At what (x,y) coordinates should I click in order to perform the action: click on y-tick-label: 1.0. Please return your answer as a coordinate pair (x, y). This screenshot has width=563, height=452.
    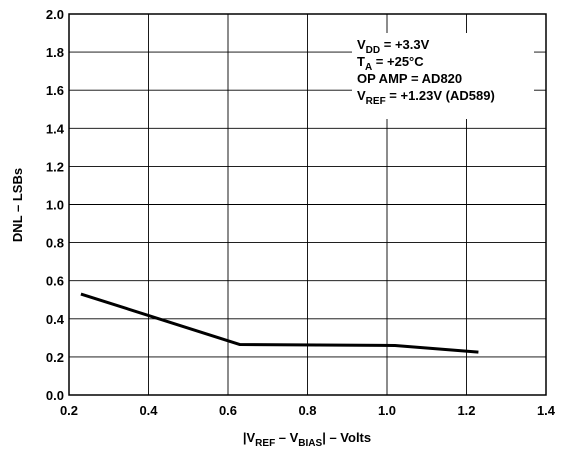
    Looking at the image, I should click on (55, 205).